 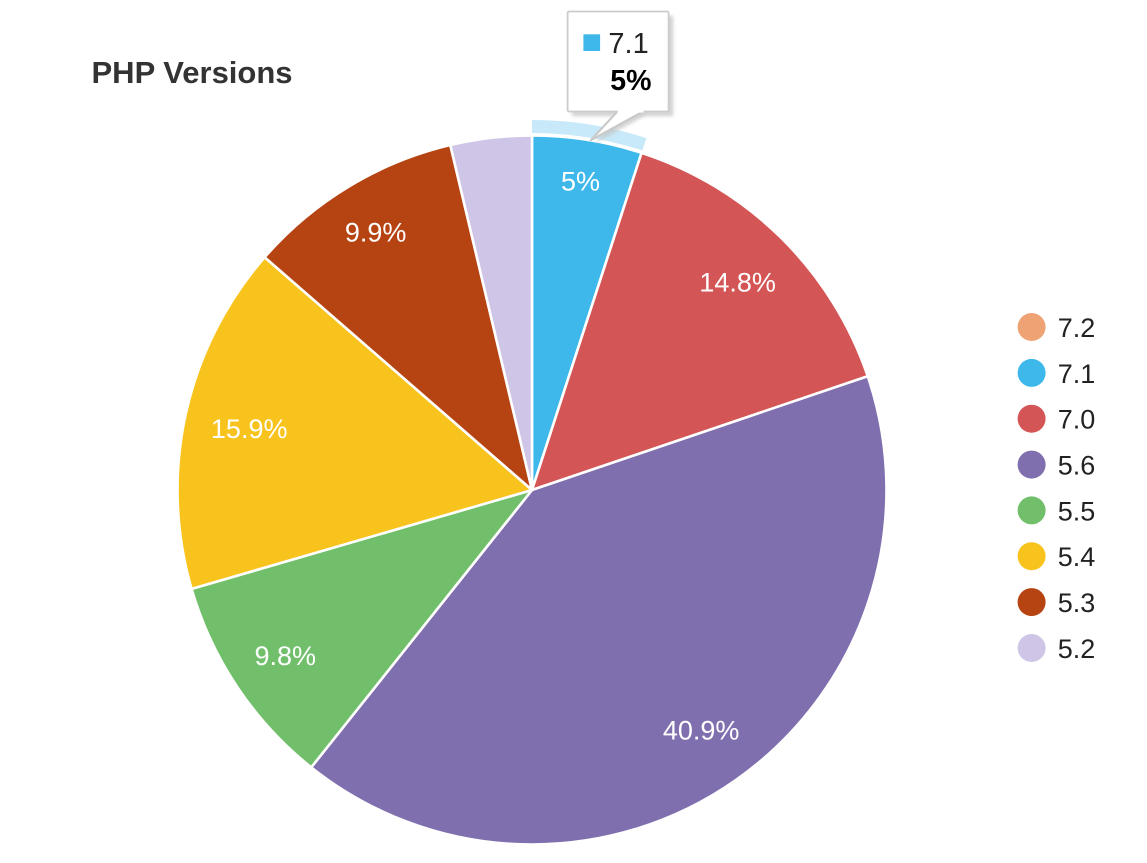 I want to click on svg-text: 5.3, so click(x=1077, y=603).